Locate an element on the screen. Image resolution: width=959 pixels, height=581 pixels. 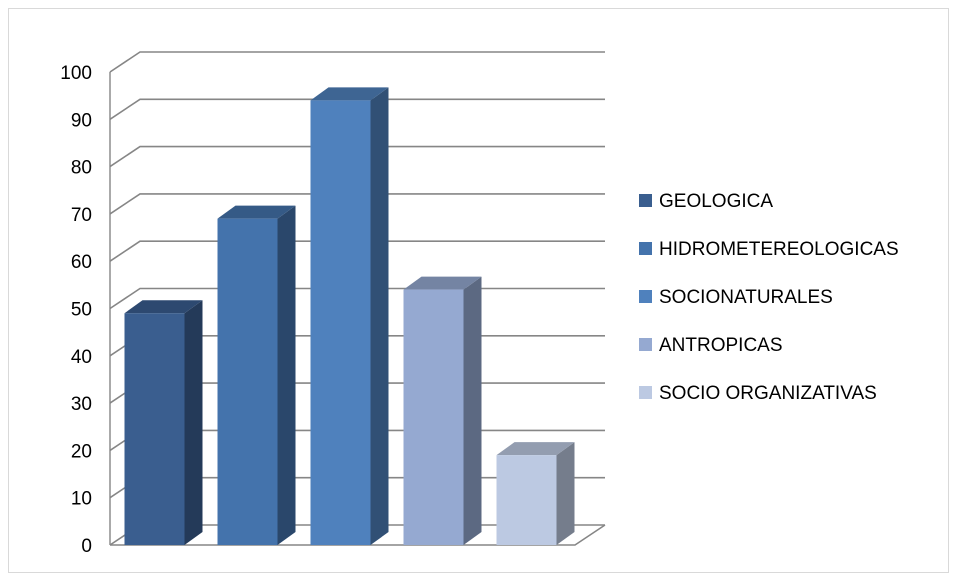
y-tick-label: 10 is located at coordinates (81, 499).